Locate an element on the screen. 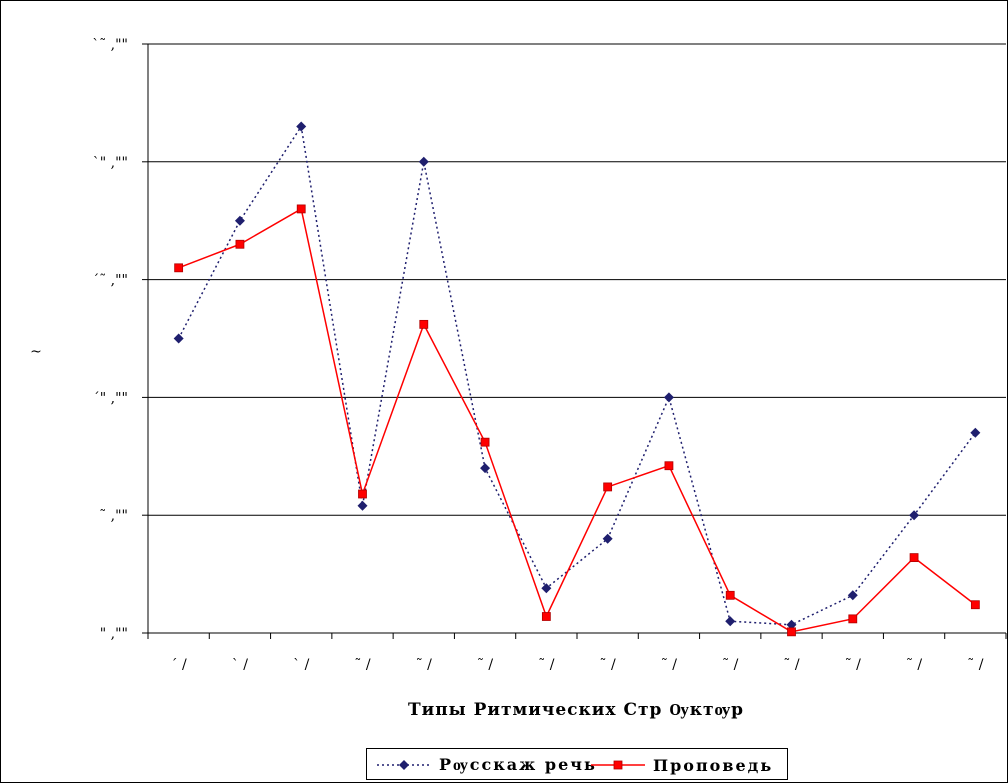 The width and height of the screenshot is (1008, 783). y-axis-title: ~ is located at coordinates (36, 352).